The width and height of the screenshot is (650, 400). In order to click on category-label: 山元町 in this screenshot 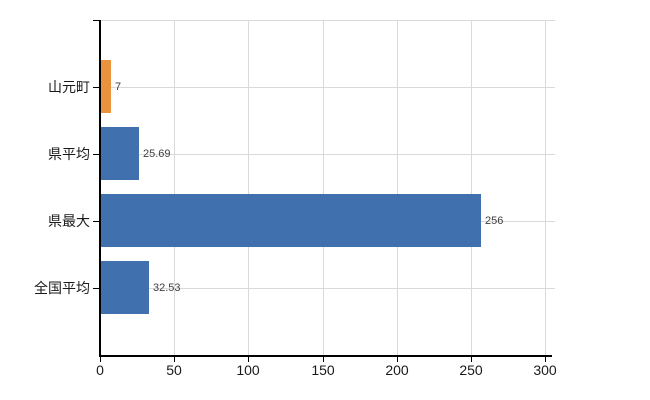, I will do `click(69, 87)`.